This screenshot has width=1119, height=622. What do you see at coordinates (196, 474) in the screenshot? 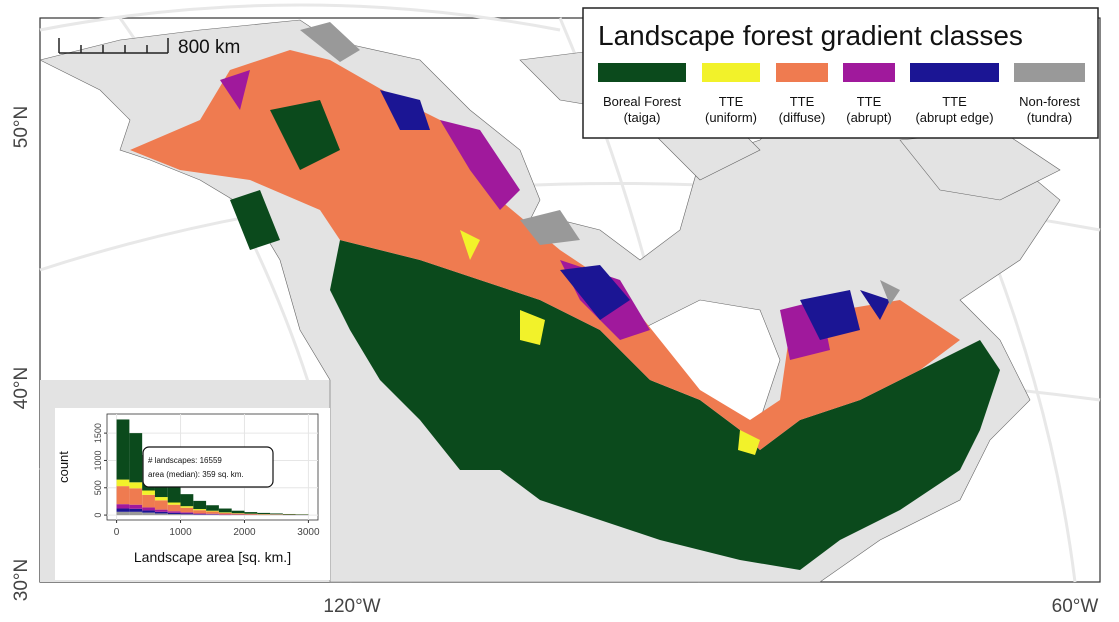
I see `annotation-text: area (median): 359 sq. km.` at bounding box center [196, 474].